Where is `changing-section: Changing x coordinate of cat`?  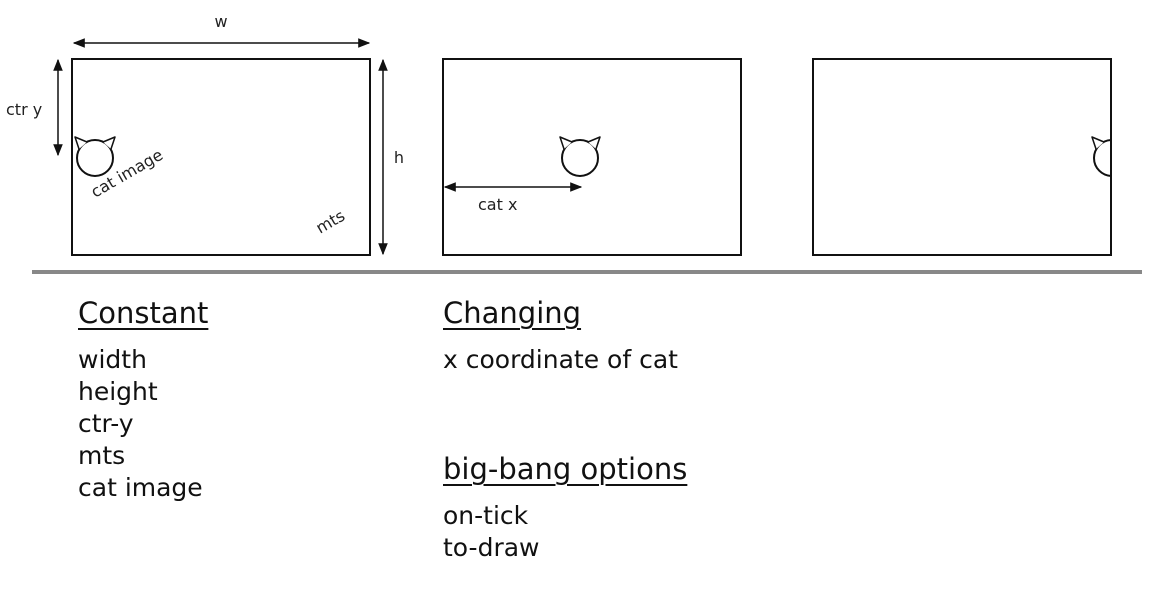 changing-section: Changing x coordinate of cat is located at coordinates (560, 336).